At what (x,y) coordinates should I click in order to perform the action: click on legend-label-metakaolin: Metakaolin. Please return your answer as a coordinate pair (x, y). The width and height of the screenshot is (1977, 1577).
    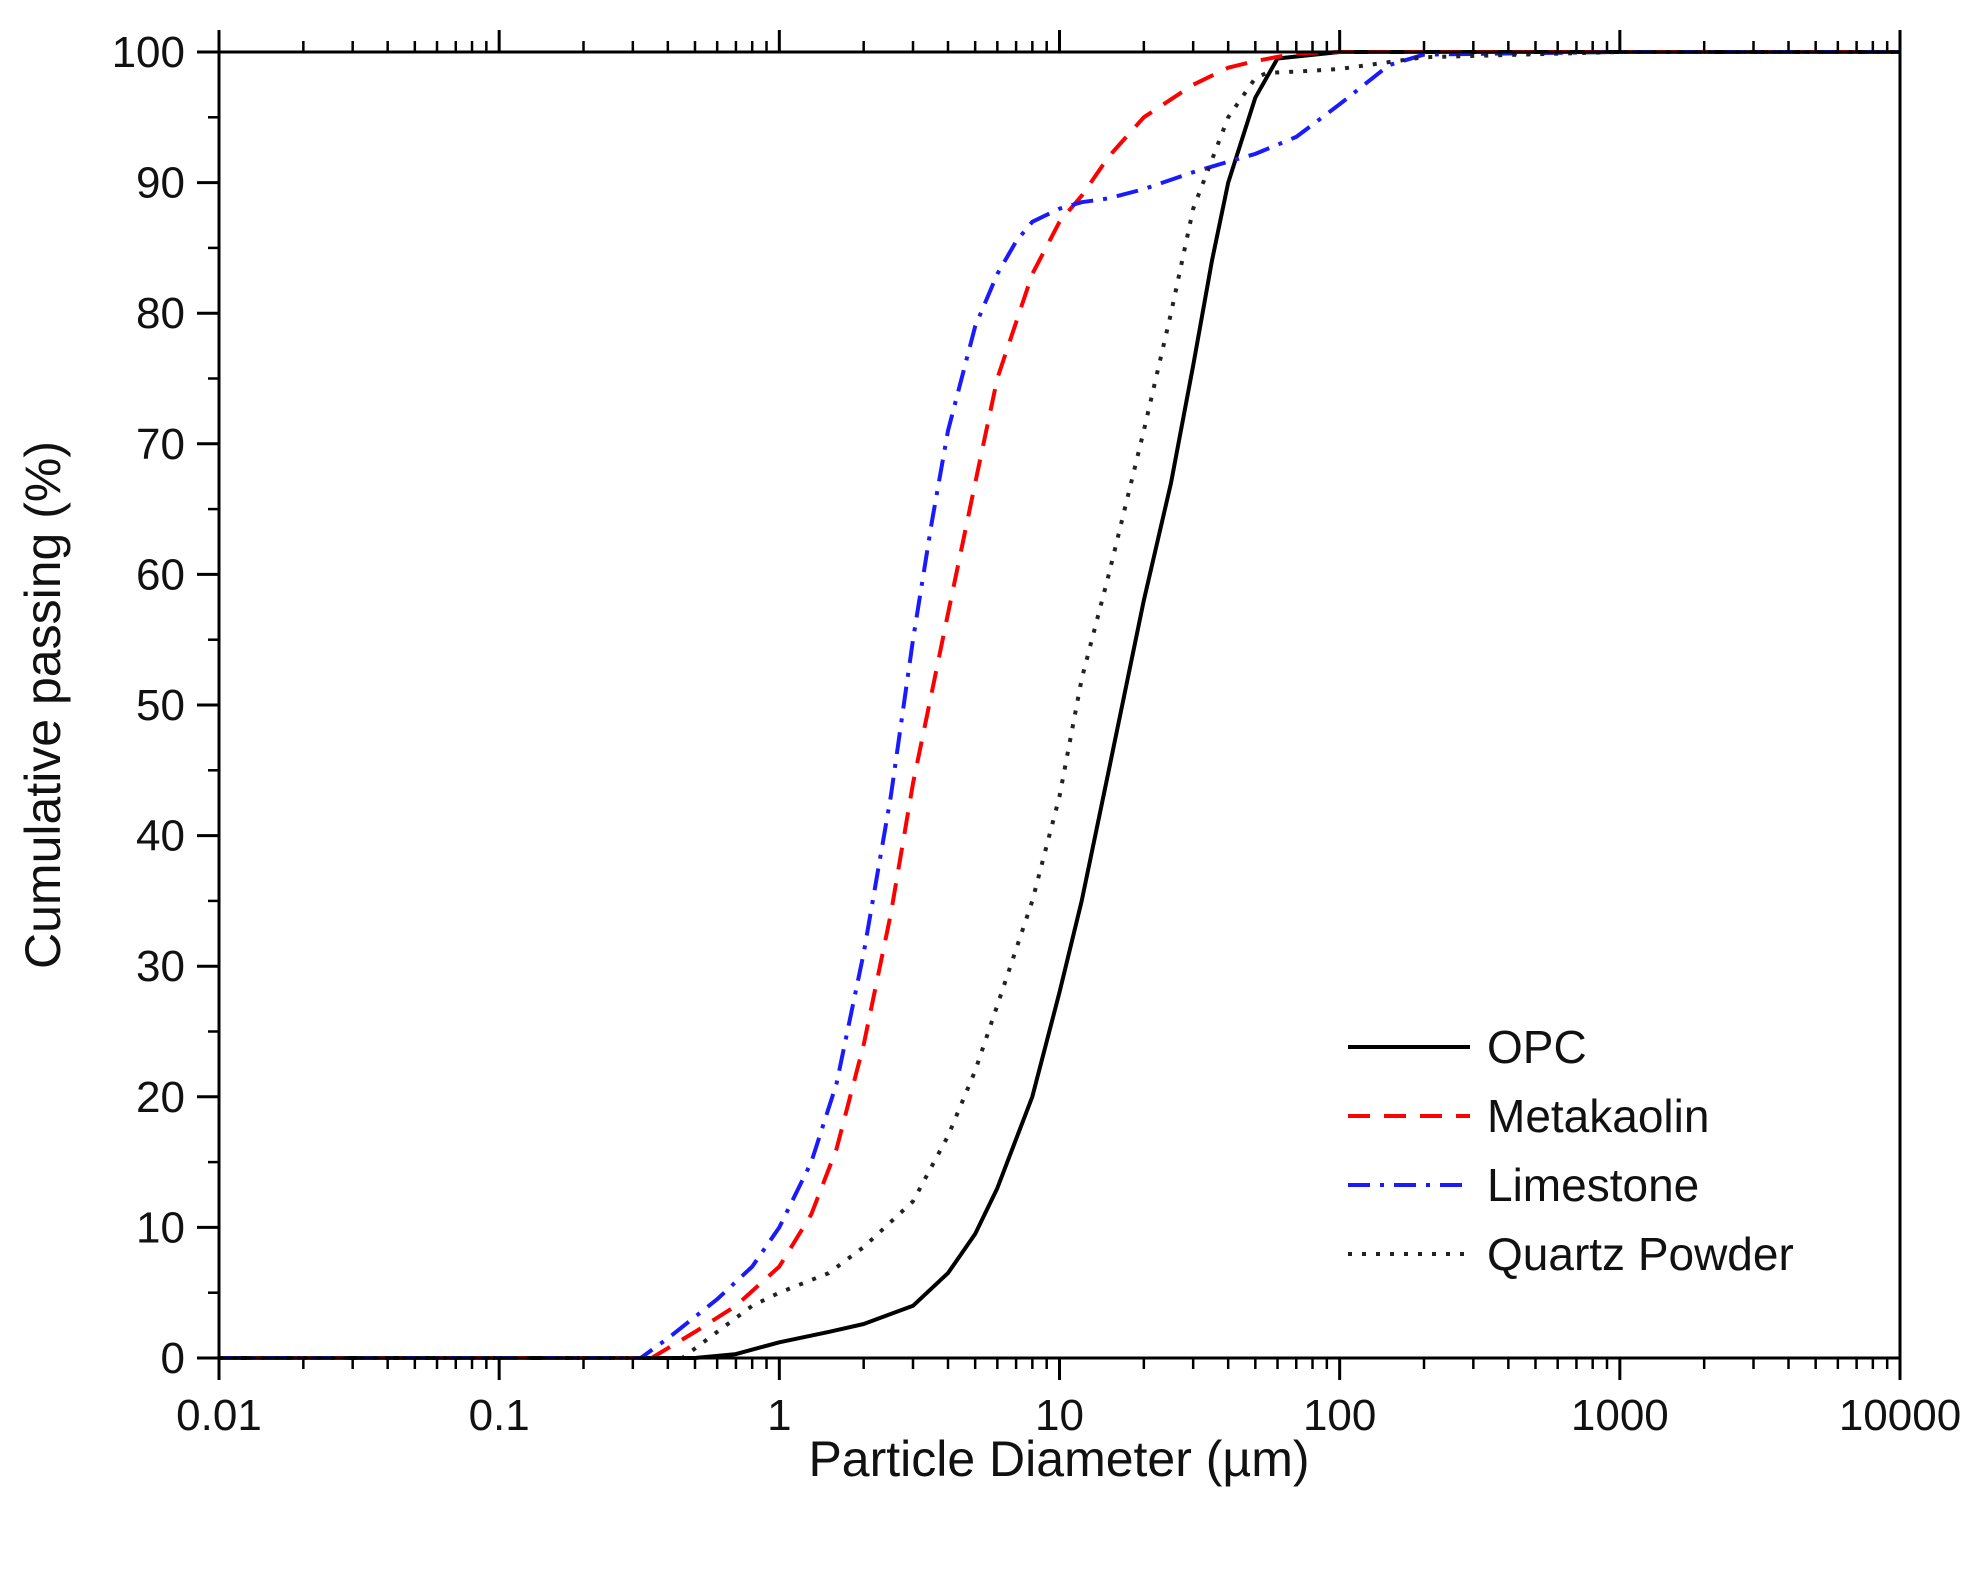
    Looking at the image, I should click on (1598, 1116).